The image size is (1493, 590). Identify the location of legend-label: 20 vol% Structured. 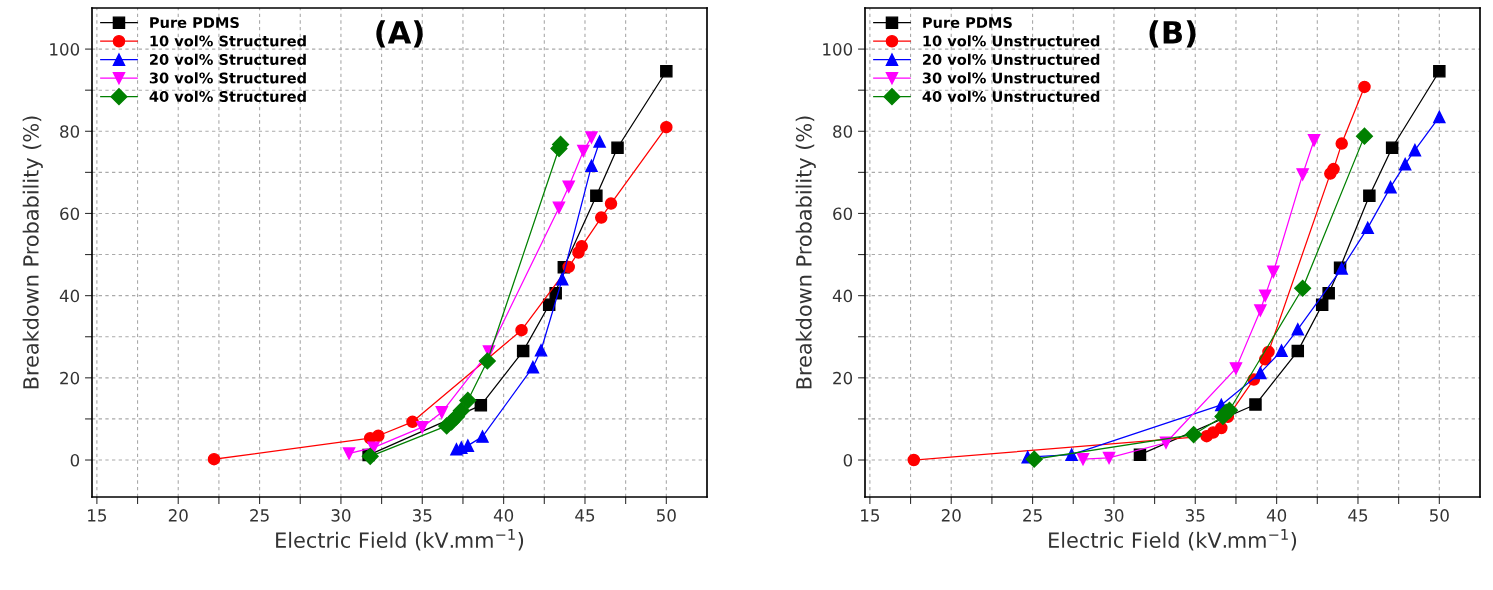
(228, 59).